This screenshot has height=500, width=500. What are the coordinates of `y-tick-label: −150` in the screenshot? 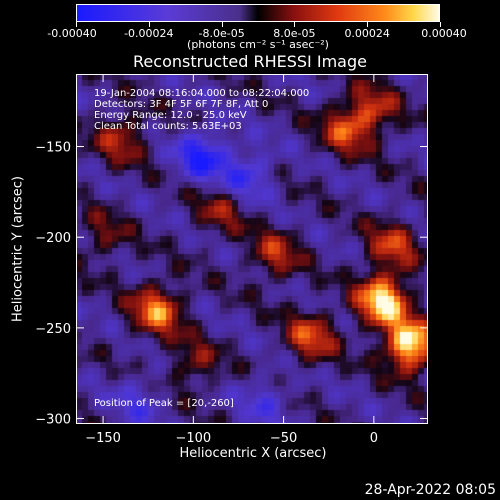 It's located at (53, 148).